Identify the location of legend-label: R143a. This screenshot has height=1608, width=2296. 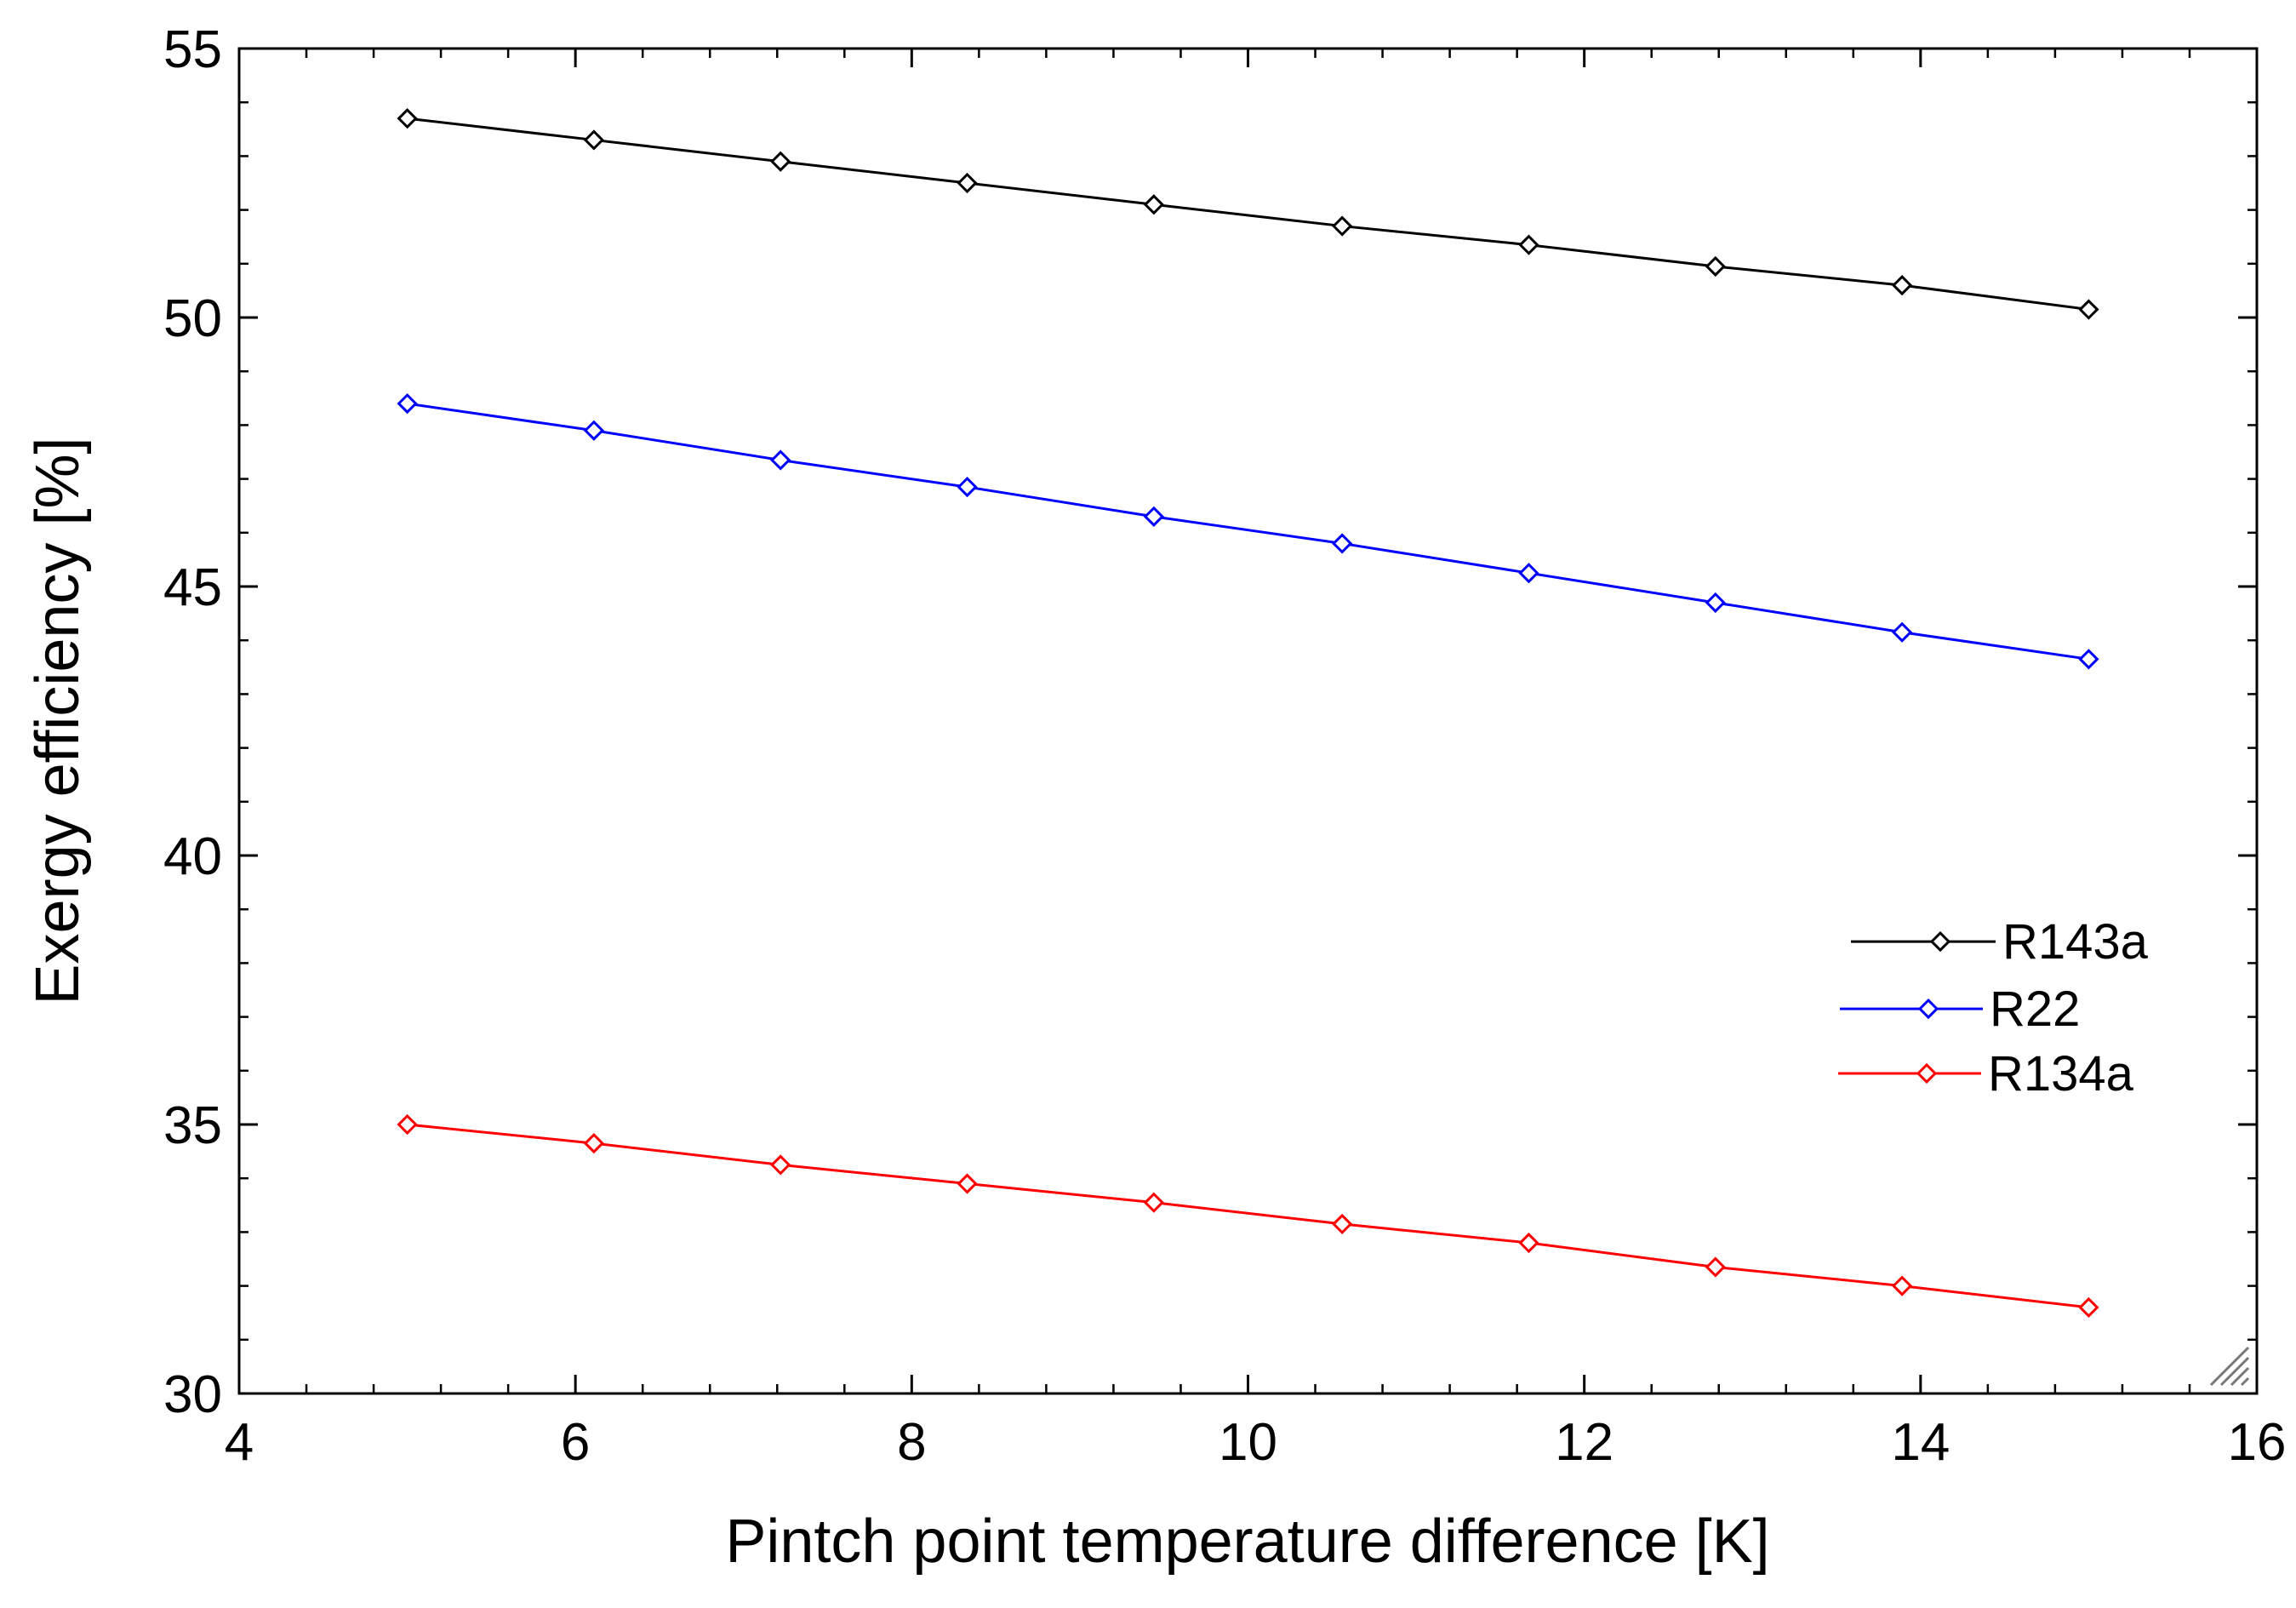
(2076, 942).